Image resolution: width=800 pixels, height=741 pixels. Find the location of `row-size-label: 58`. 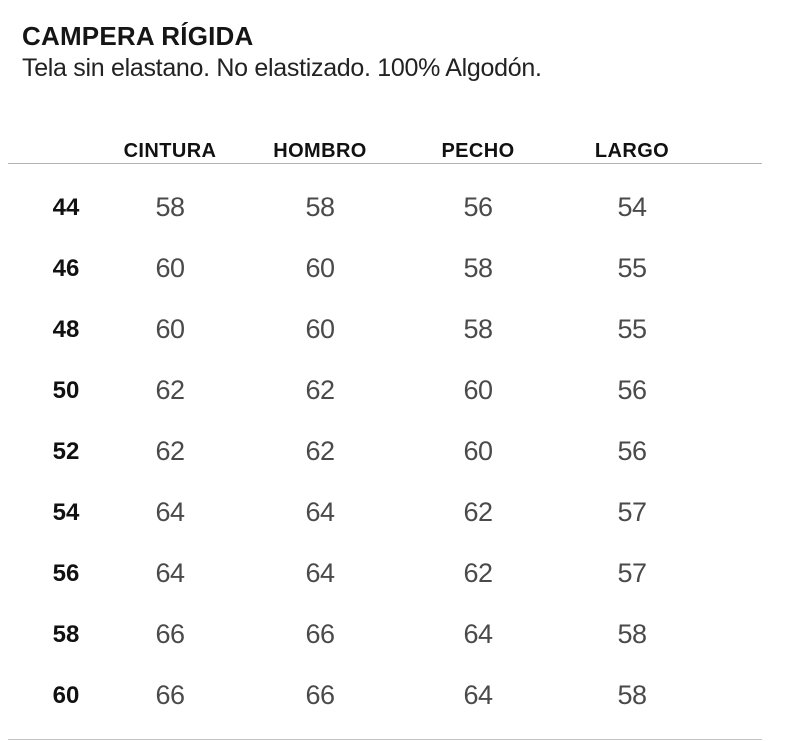

row-size-label: 58 is located at coordinates (66, 634).